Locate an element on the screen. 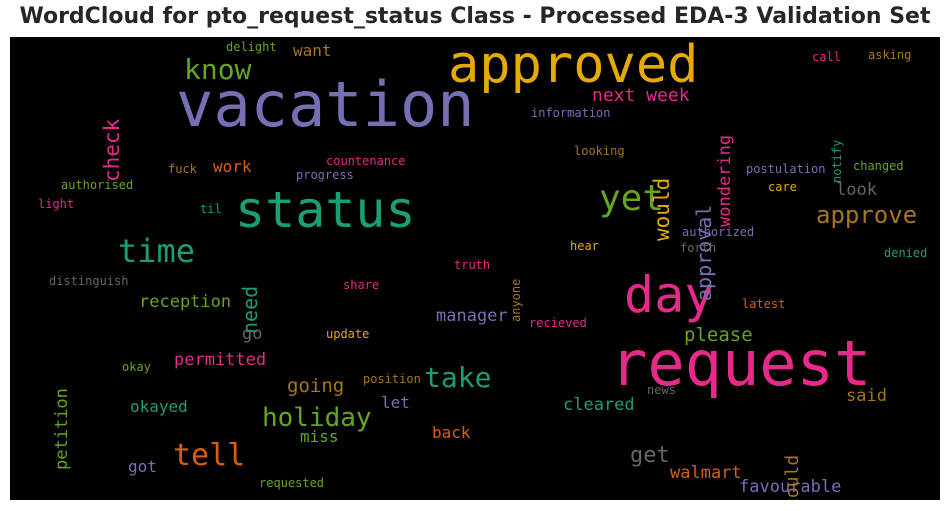 The height and width of the screenshot is (511, 950). word-countenance: countenance is located at coordinates (366, 161).